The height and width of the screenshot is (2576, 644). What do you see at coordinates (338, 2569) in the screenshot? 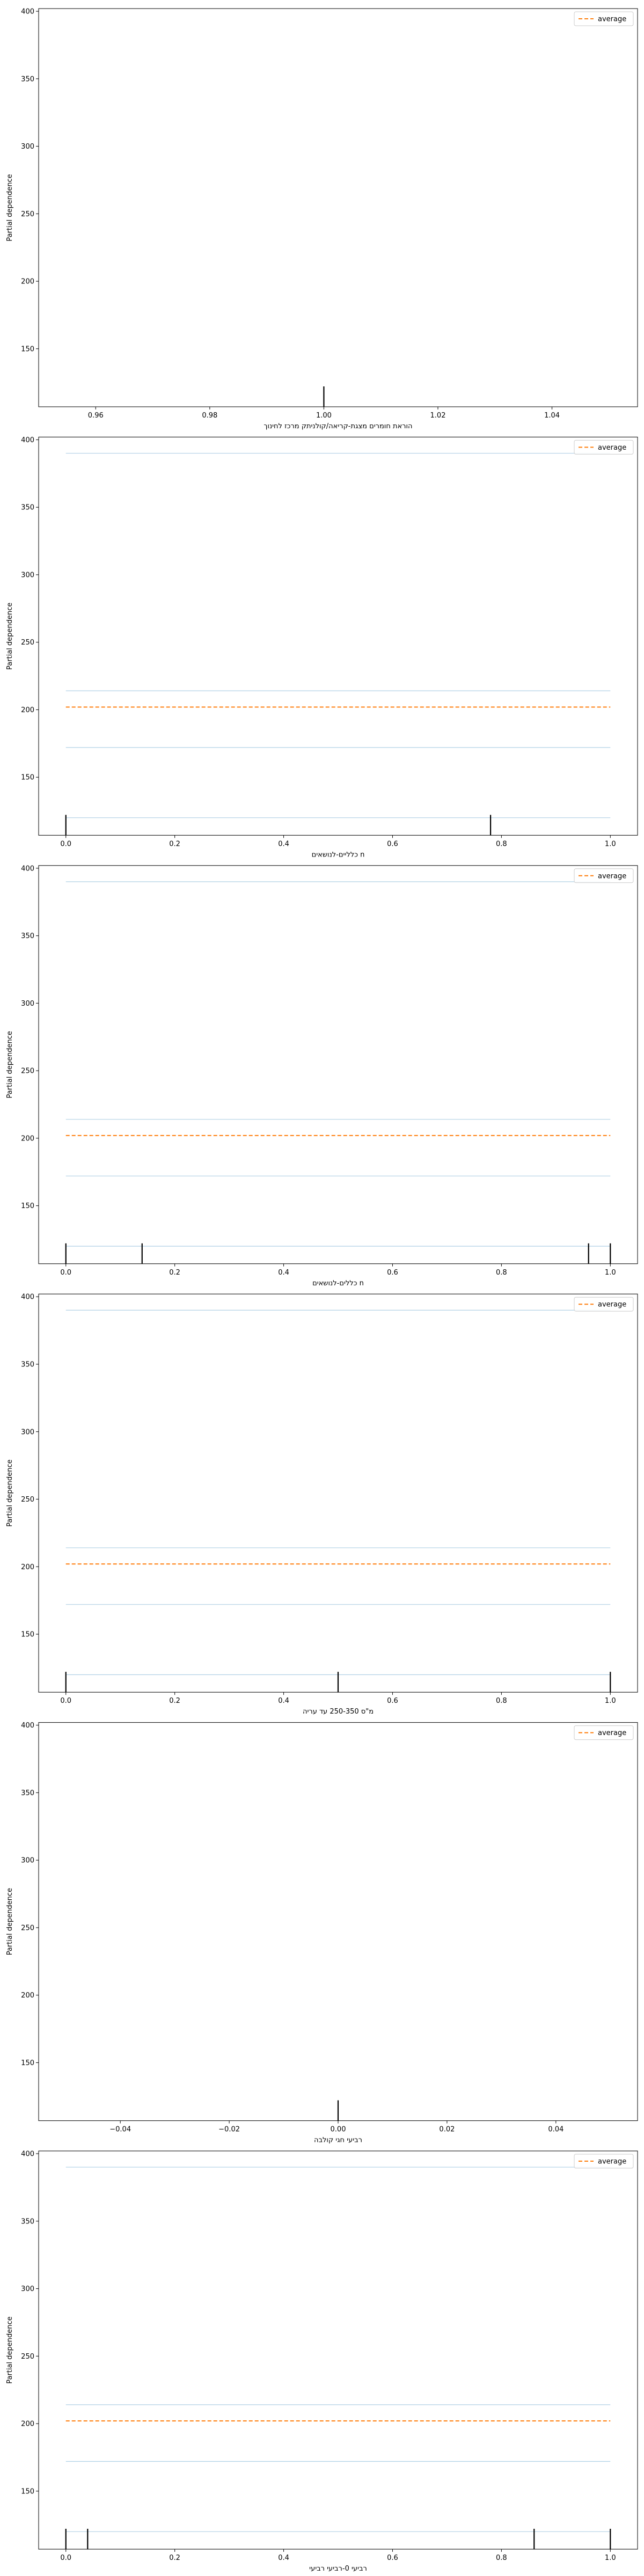
I see `x-axis-label: רביעי 0-רביעי רביעי` at bounding box center [338, 2569].